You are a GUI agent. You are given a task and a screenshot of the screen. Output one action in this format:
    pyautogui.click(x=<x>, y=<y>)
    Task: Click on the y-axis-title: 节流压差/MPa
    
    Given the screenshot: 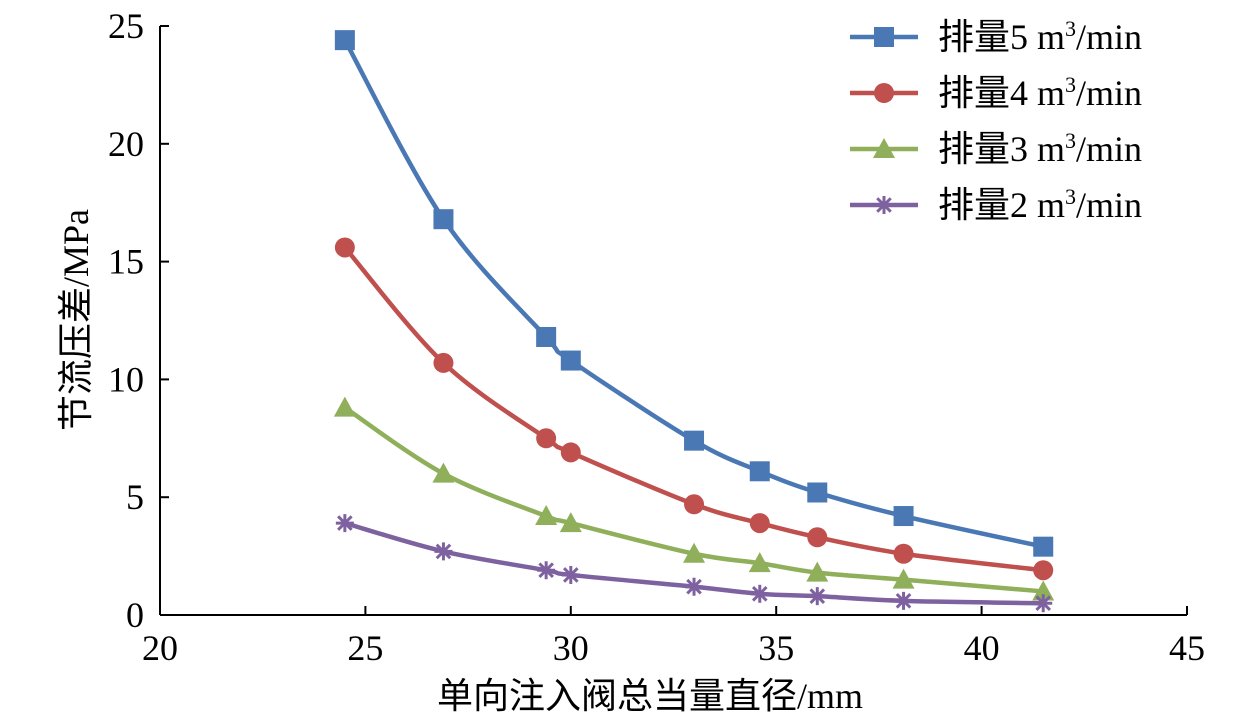 What is the action you would take?
    pyautogui.click(x=76, y=320)
    